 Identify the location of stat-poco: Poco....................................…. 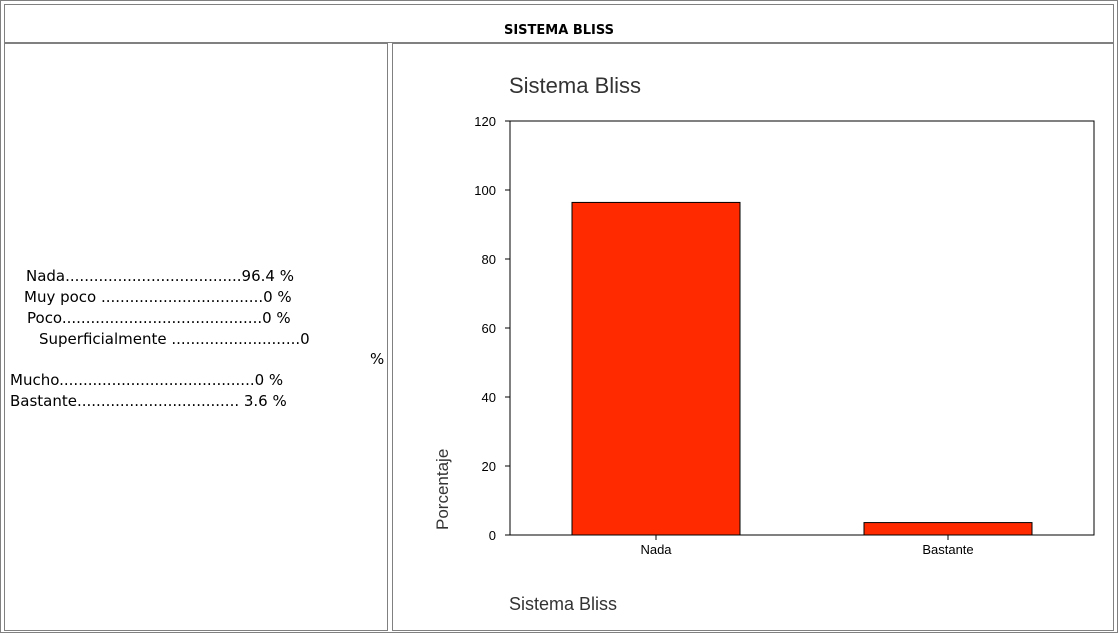
(159, 318).